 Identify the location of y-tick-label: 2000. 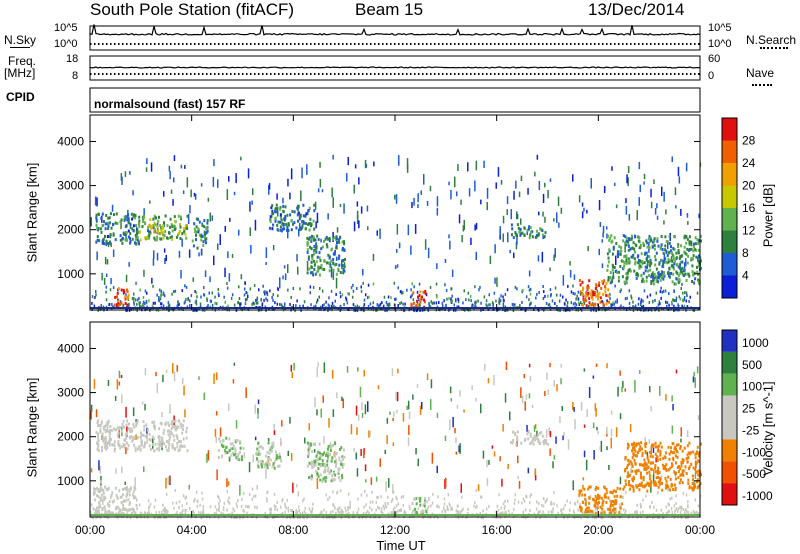
(70, 437).